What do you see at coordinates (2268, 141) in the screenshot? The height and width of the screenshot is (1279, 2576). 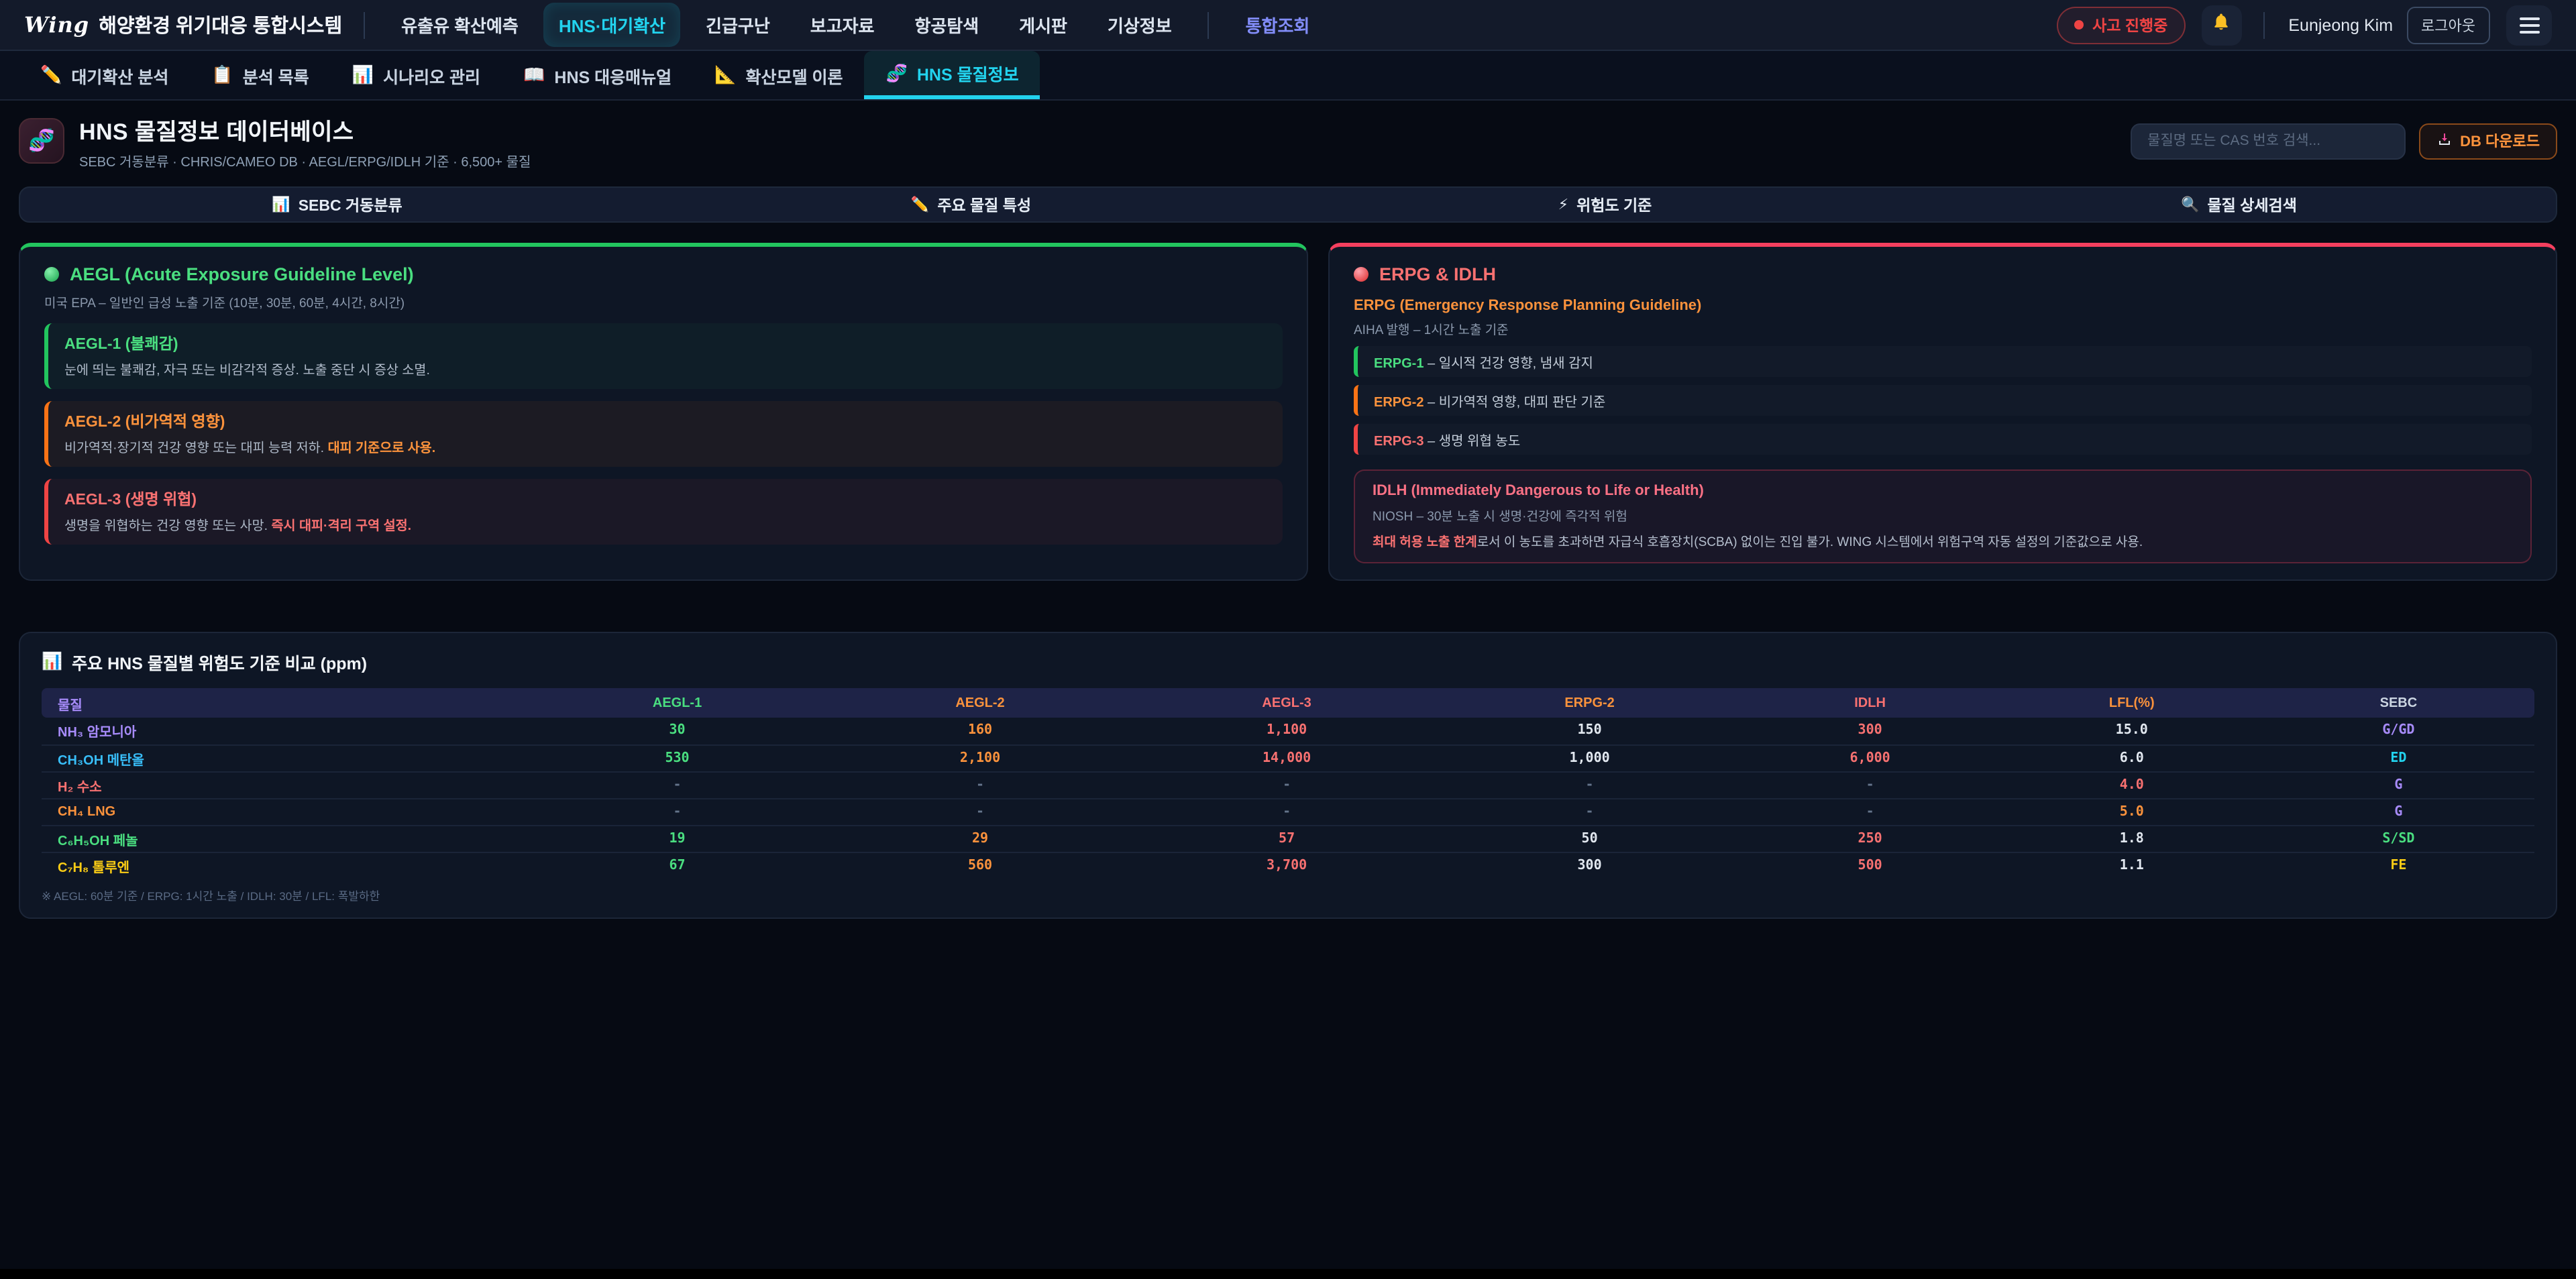 I see `substance-search-input` at bounding box center [2268, 141].